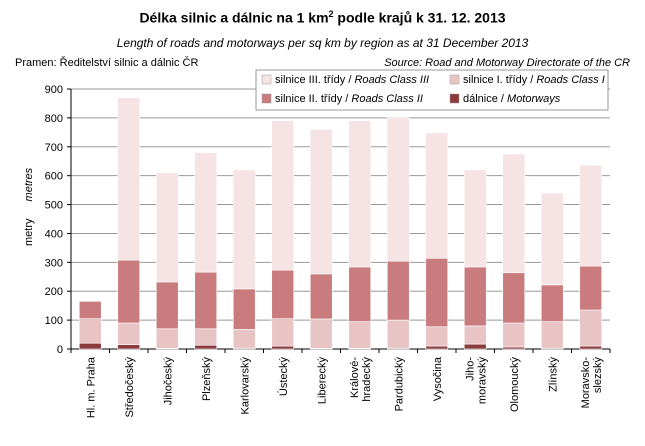  Describe the element at coordinates (54, 119) in the screenshot. I see `y-tick-label: 800` at that location.